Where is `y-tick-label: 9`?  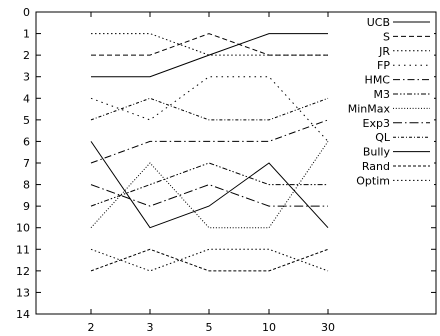
y-tick-label: 9 is located at coordinates (26, 206).